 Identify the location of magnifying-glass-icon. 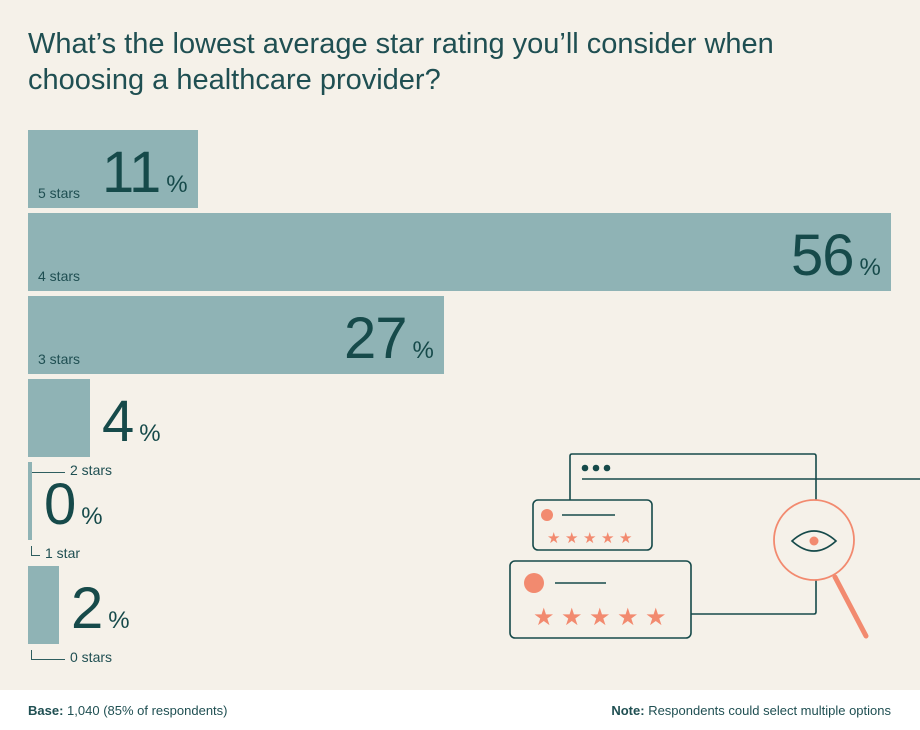
(821, 569).